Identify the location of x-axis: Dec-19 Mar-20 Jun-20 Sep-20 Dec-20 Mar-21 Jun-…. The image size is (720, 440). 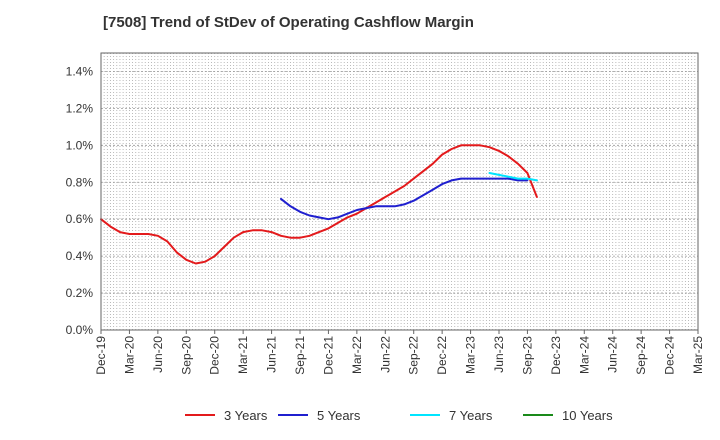
(399, 352).